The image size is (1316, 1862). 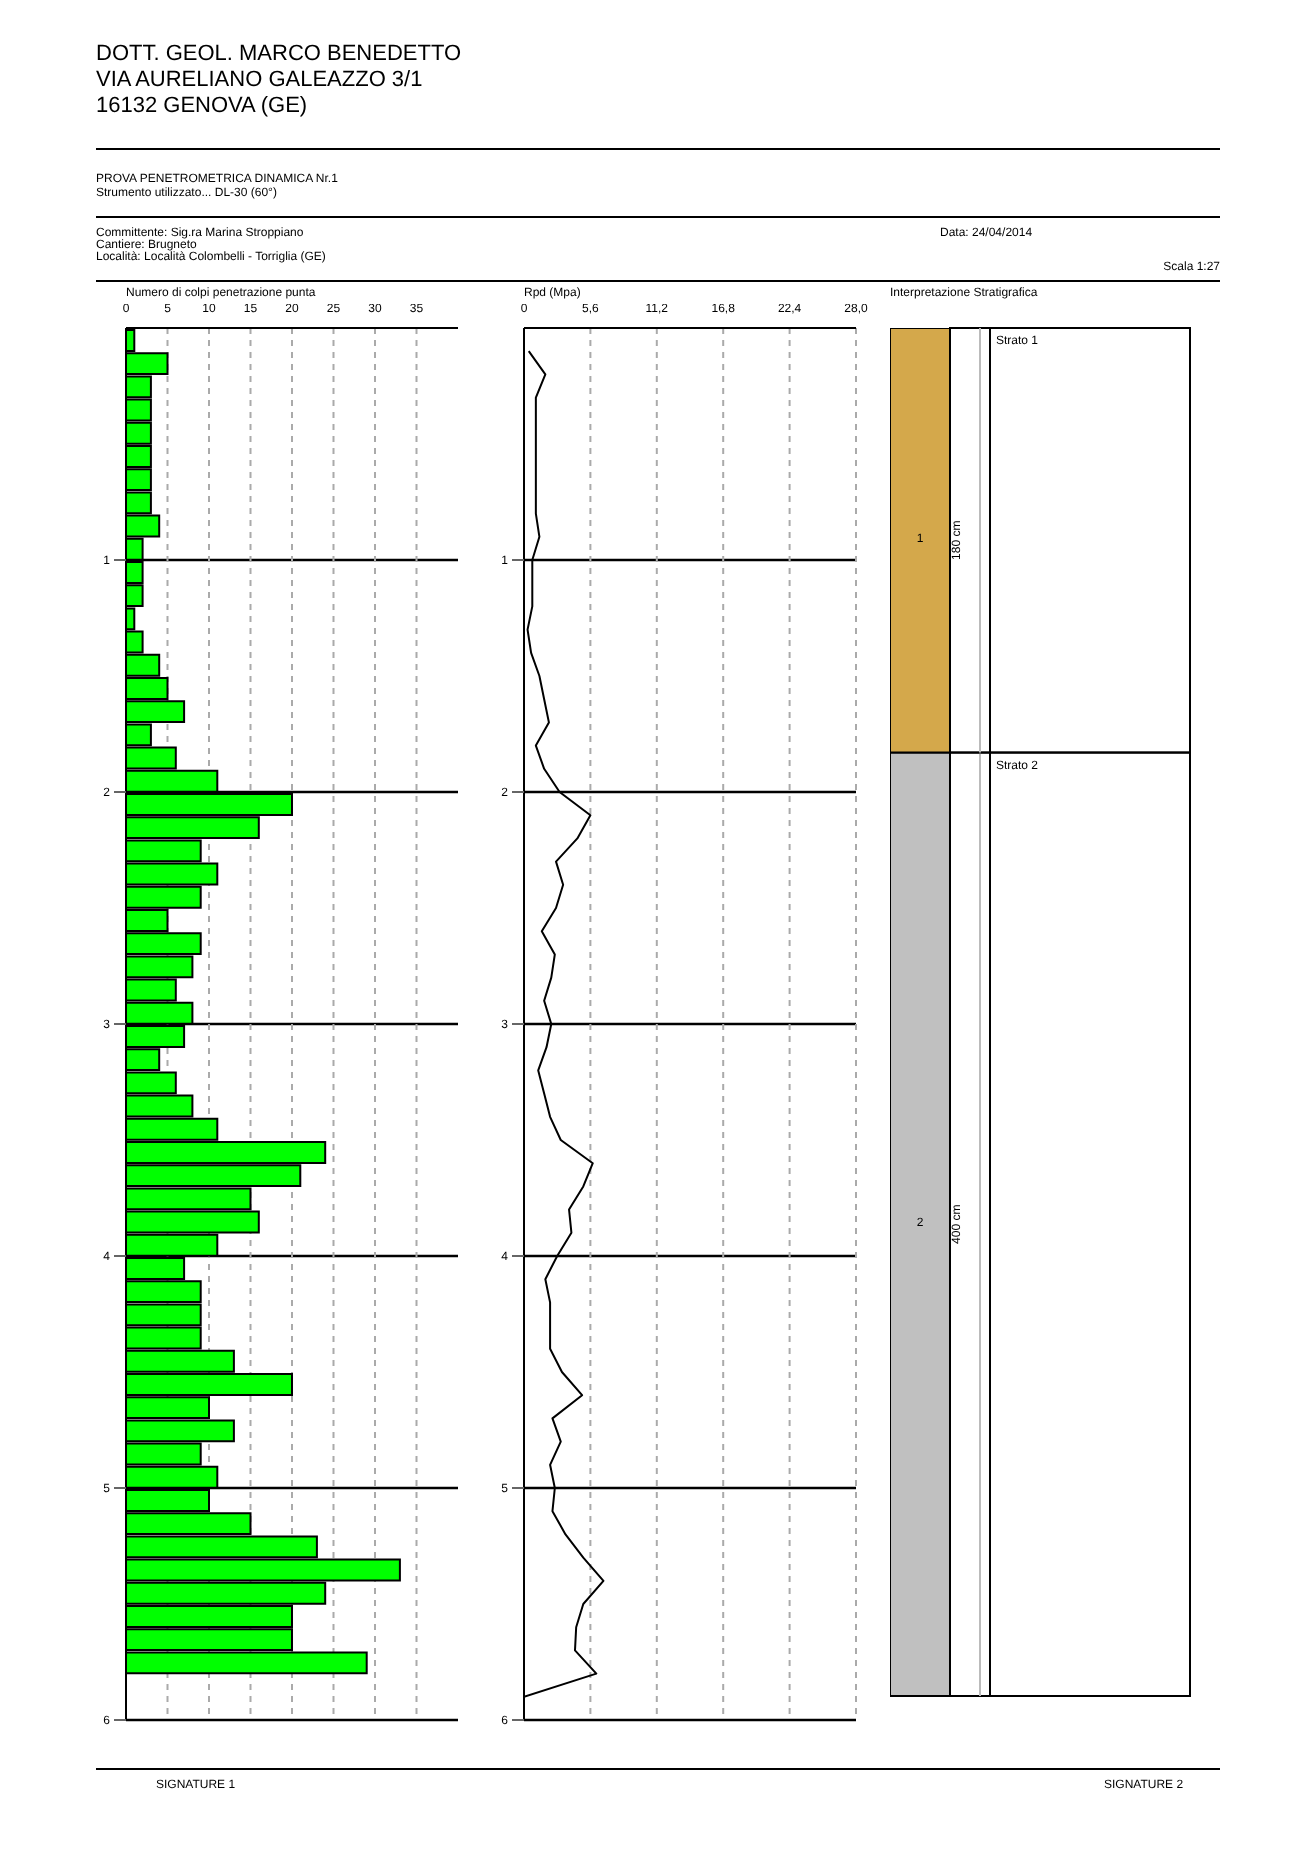 What do you see at coordinates (202, 106) in the screenshot?
I see `text: 16132 GENOVA (GE)` at bounding box center [202, 106].